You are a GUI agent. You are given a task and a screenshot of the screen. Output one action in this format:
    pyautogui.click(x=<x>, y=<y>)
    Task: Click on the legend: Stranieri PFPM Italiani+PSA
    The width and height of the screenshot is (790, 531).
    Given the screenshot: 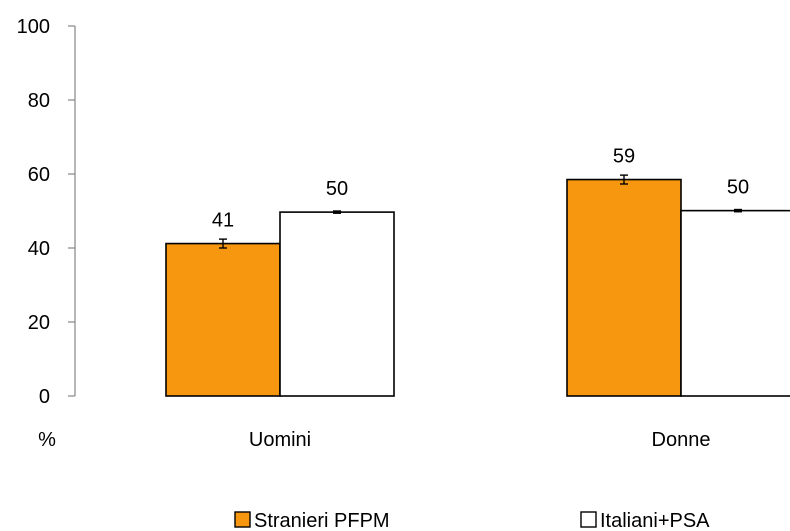 What is the action you would take?
    pyautogui.click(x=472, y=520)
    